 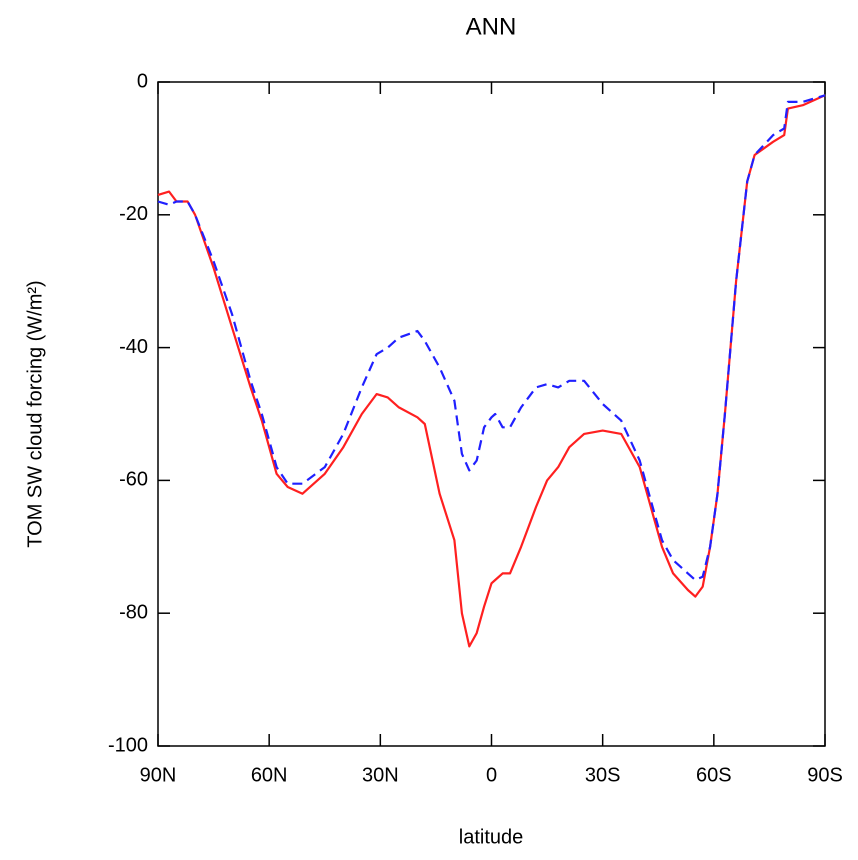 What do you see at coordinates (35, 413) in the screenshot?
I see `y-axis-label: TOM SW cloud forcing (W/m²)` at bounding box center [35, 413].